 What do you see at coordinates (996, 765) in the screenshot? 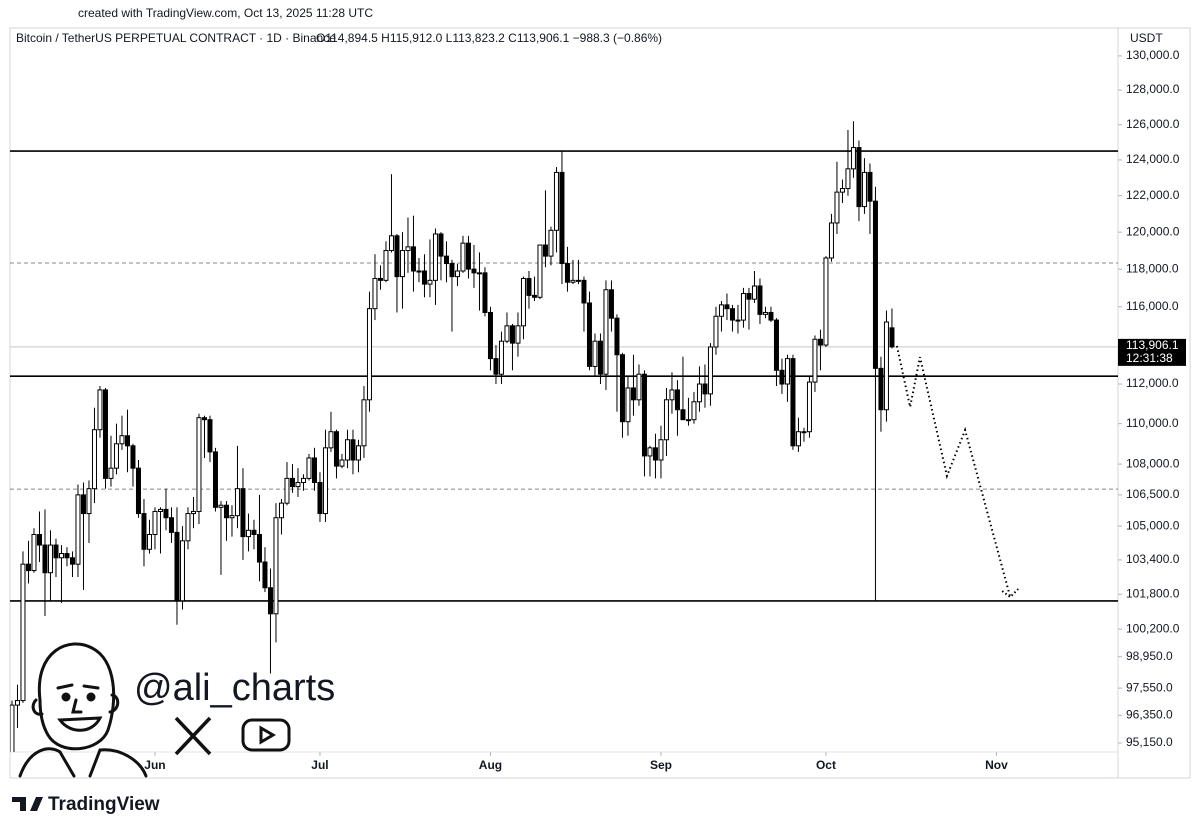
I see `x-tick-label: Nov` at bounding box center [996, 765].